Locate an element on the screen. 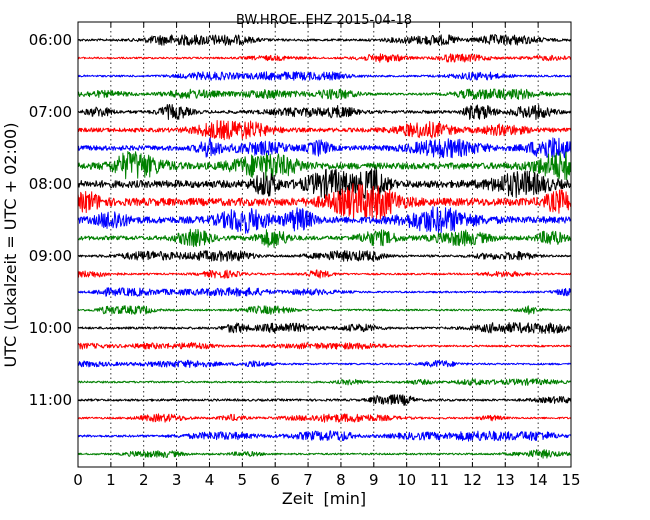  x-tick-label: 2 is located at coordinates (144, 480).